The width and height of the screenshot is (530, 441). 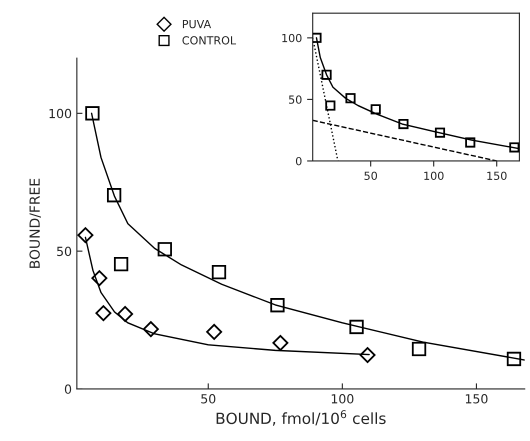 What do you see at coordinates (197, 24) in the screenshot?
I see `legend-label: PUVA` at bounding box center [197, 24].